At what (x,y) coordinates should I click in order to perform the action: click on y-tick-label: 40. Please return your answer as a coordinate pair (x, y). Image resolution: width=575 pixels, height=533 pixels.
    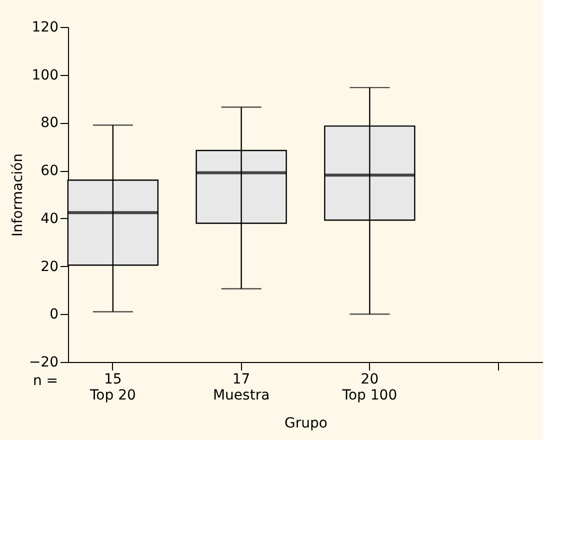
    Looking at the image, I should click on (49, 218).